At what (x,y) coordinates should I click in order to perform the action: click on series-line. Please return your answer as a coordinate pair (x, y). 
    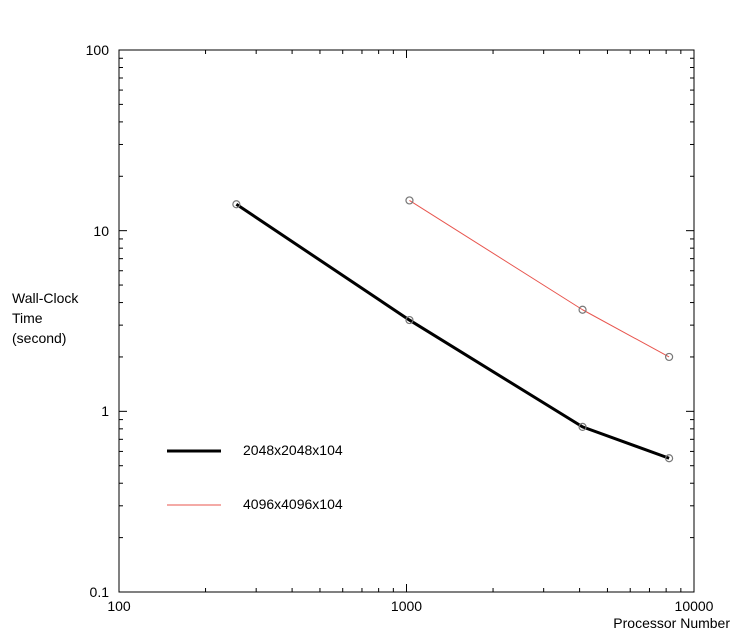
    Looking at the image, I should click on (539, 279).